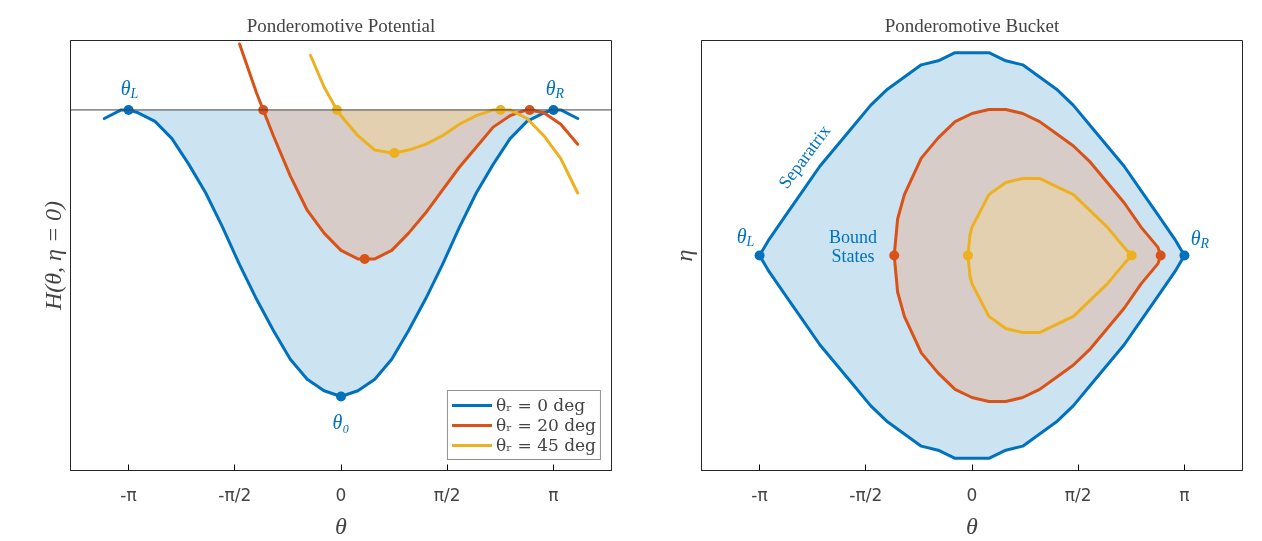 The height and width of the screenshot is (541, 1262). I want to click on legend-label: θᵣ = 0 deg, so click(540, 405).